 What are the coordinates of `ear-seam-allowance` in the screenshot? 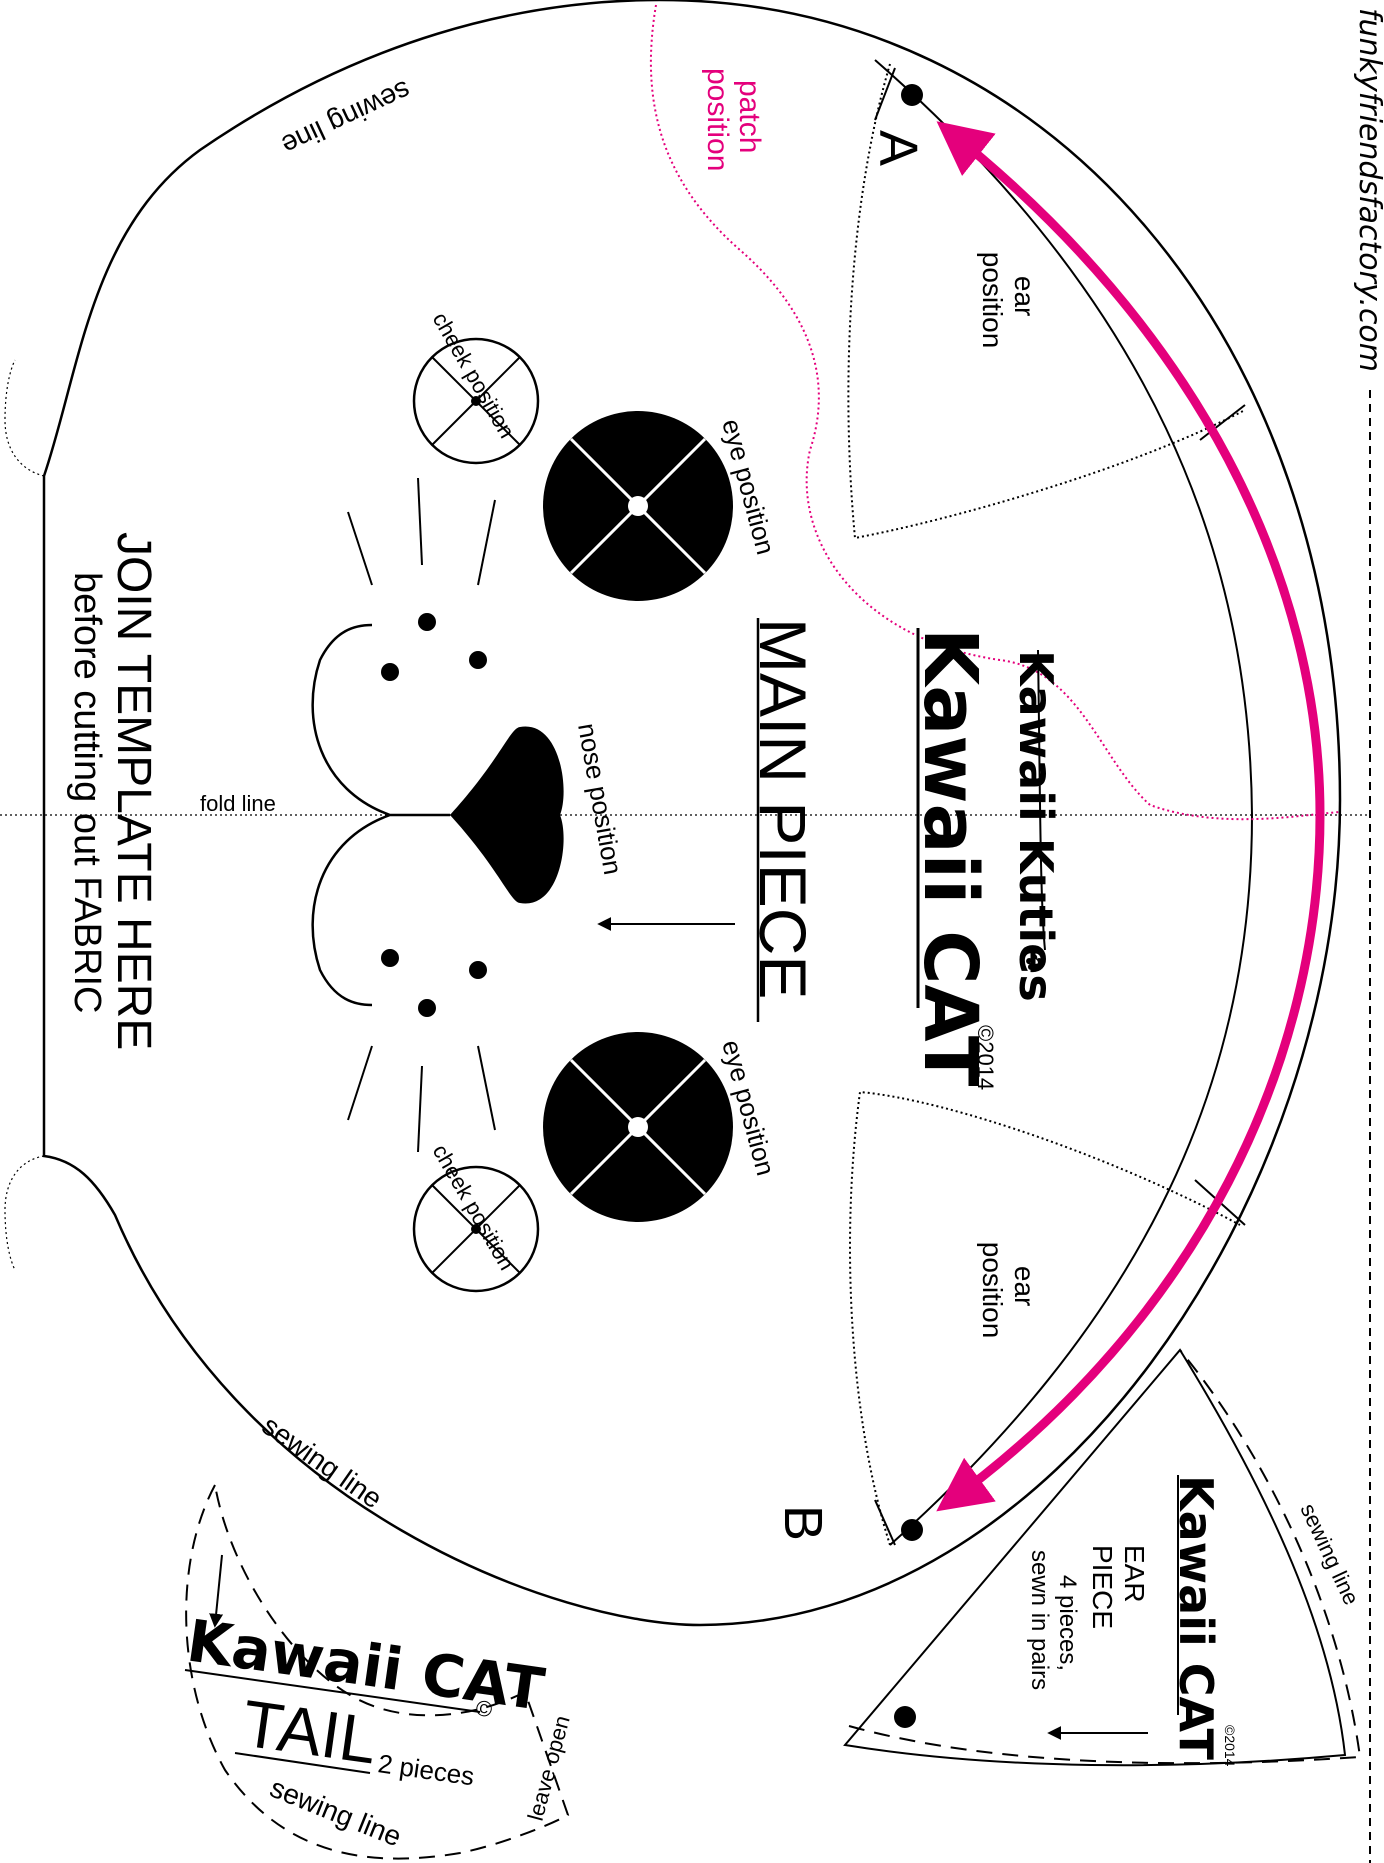 It's located at (1105, 1557).